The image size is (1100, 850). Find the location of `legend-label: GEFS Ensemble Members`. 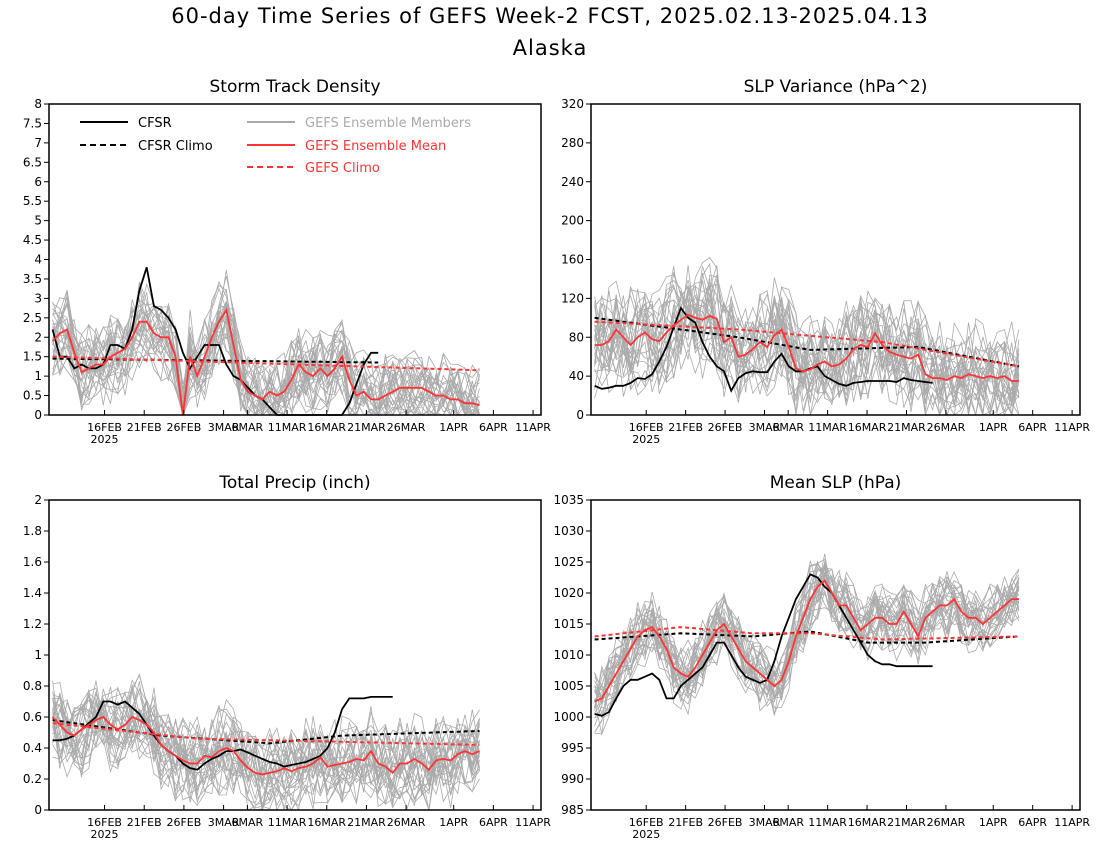

legend-label: GEFS Ensemble Members is located at coordinates (388, 123).